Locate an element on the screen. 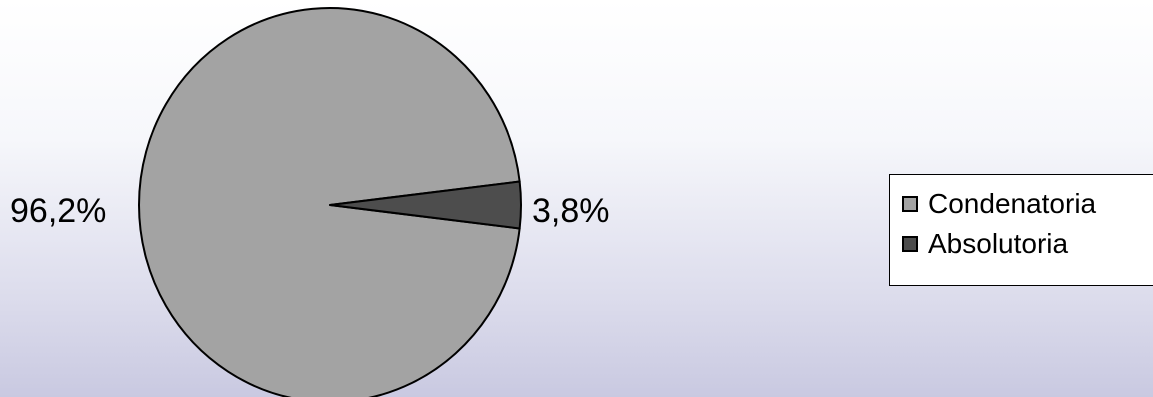 The height and width of the screenshot is (397, 1153). legend-label-absolutoria: Absolutoria is located at coordinates (998, 243).